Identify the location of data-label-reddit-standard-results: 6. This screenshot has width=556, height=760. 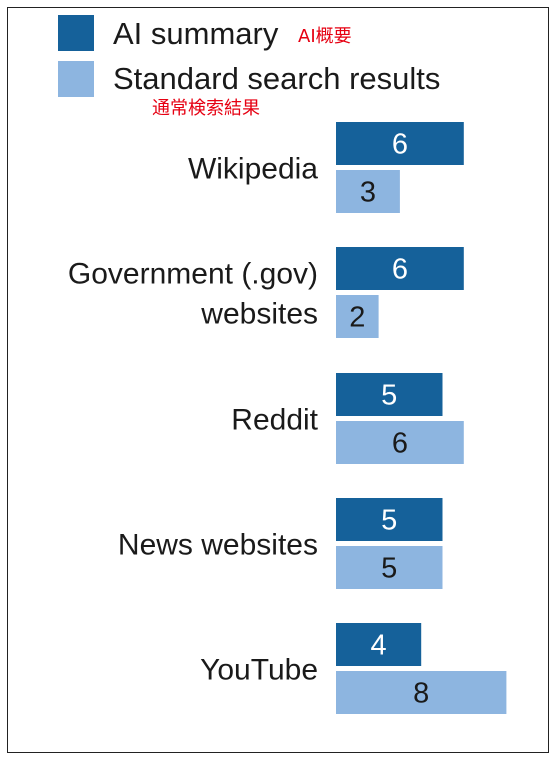
(400, 444).